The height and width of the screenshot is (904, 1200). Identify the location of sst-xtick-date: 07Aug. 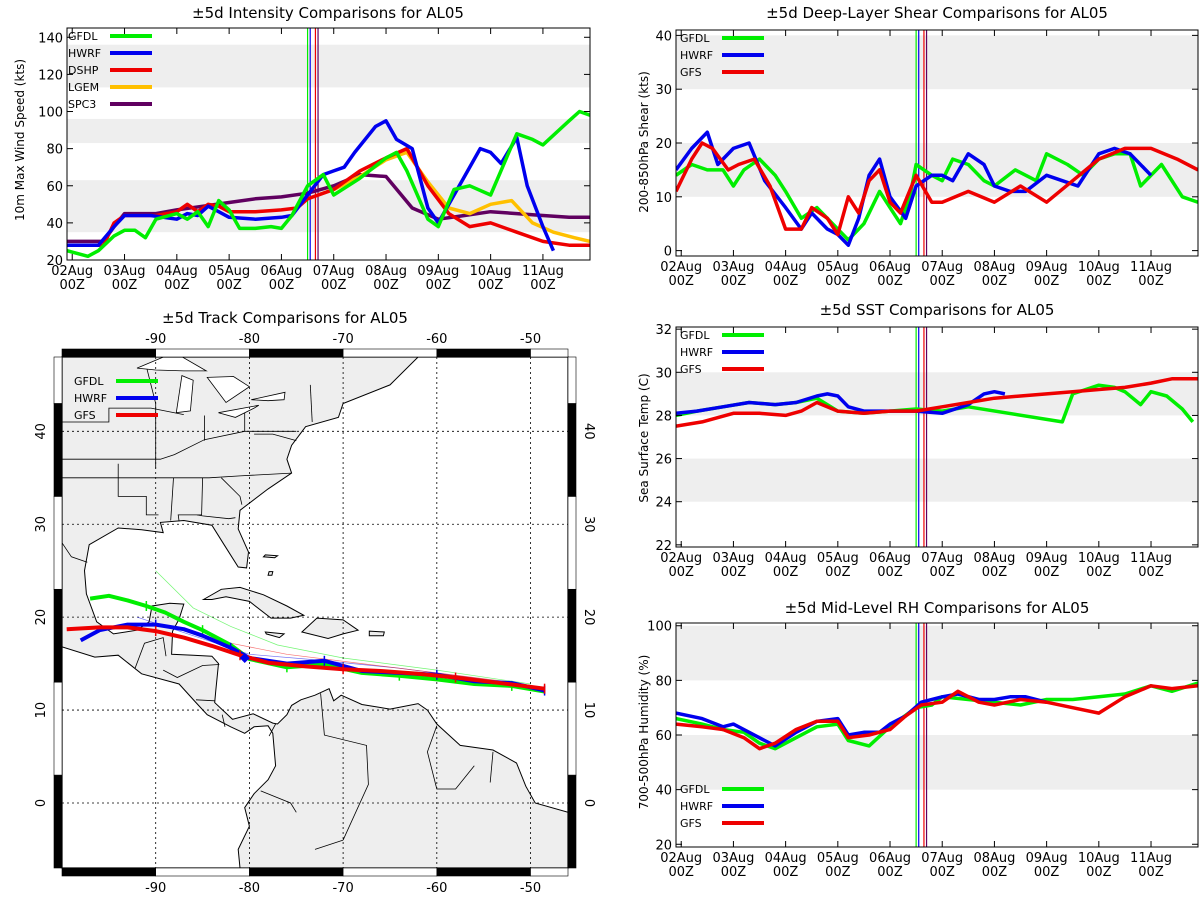
(942, 558).